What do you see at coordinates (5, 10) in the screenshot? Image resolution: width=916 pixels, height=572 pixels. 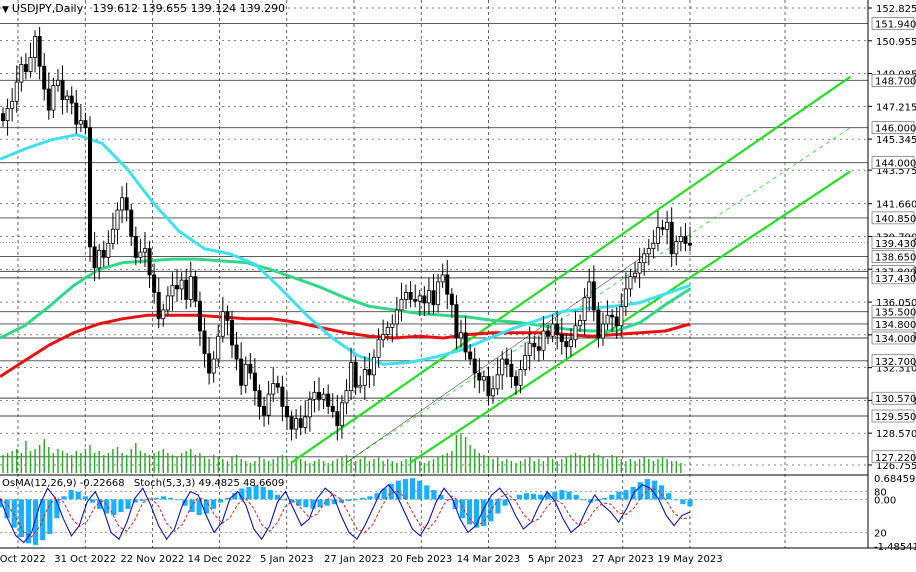 I see `dropdown-arrow-icon: ▼` at bounding box center [5, 10].